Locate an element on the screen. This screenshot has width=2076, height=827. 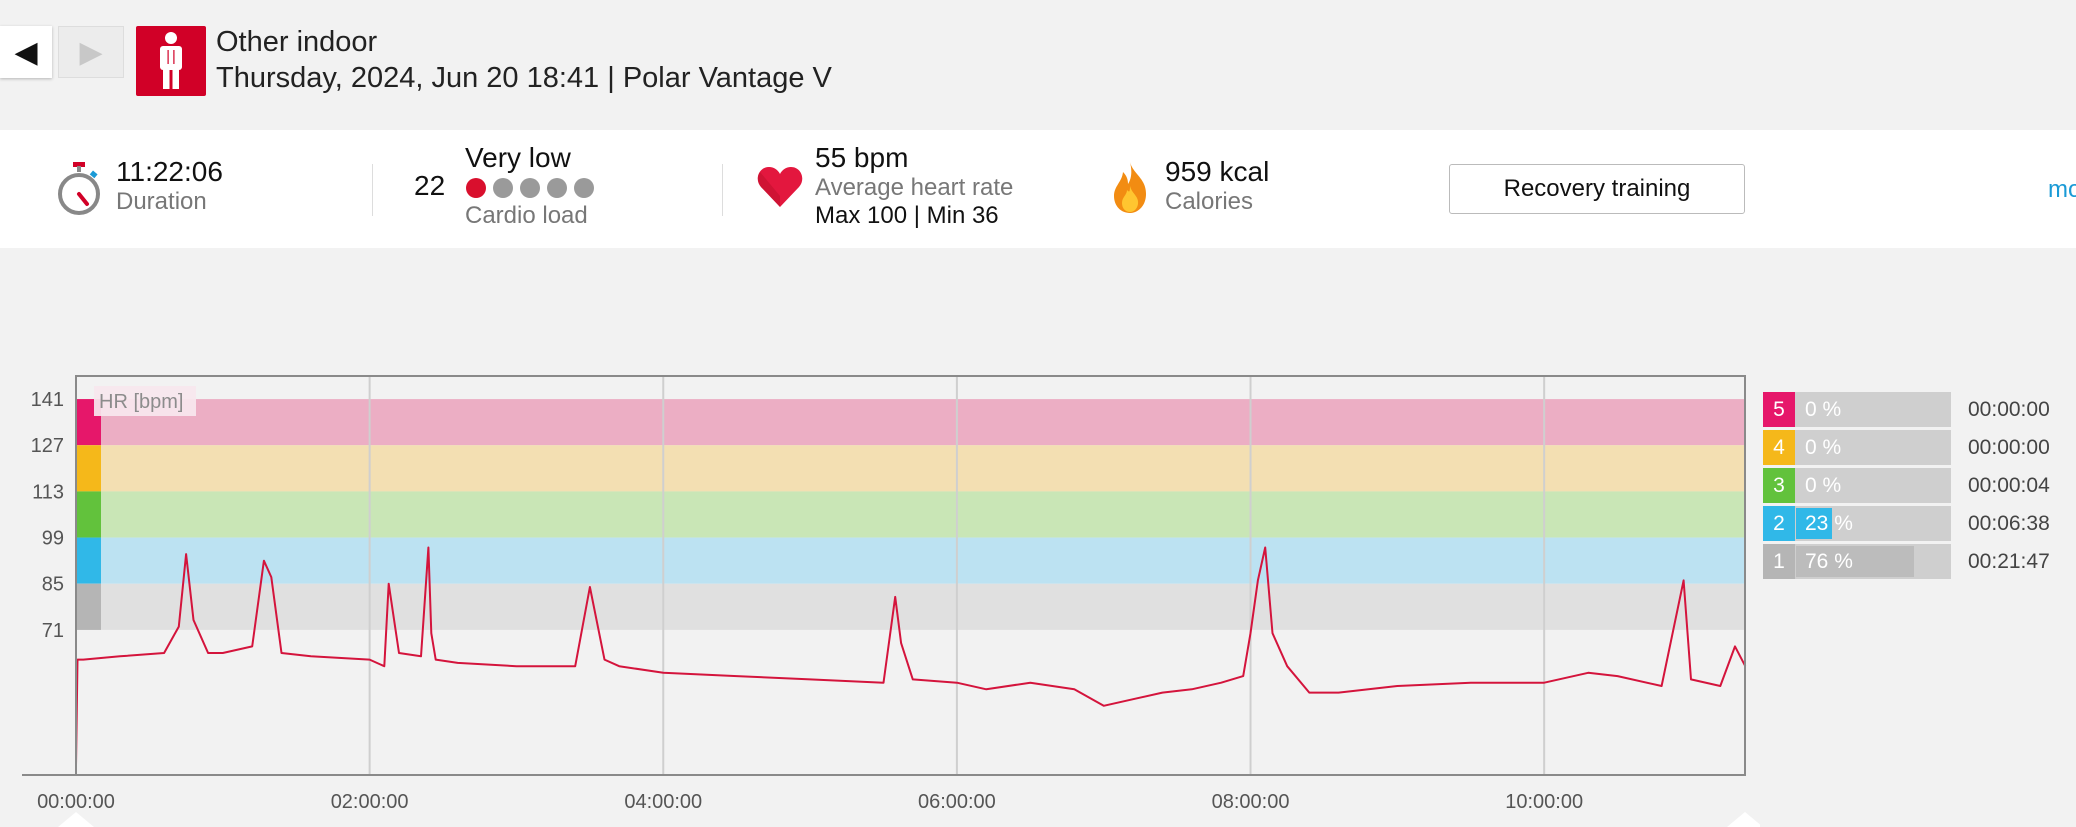
zone-1-row: 1 76 % is located at coordinates (1857, 561).